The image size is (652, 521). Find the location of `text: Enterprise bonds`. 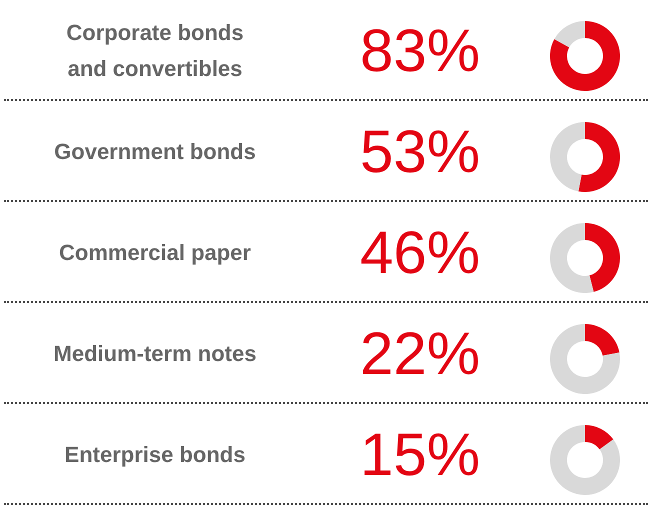

text: Enterprise bonds is located at coordinates (155, 454).